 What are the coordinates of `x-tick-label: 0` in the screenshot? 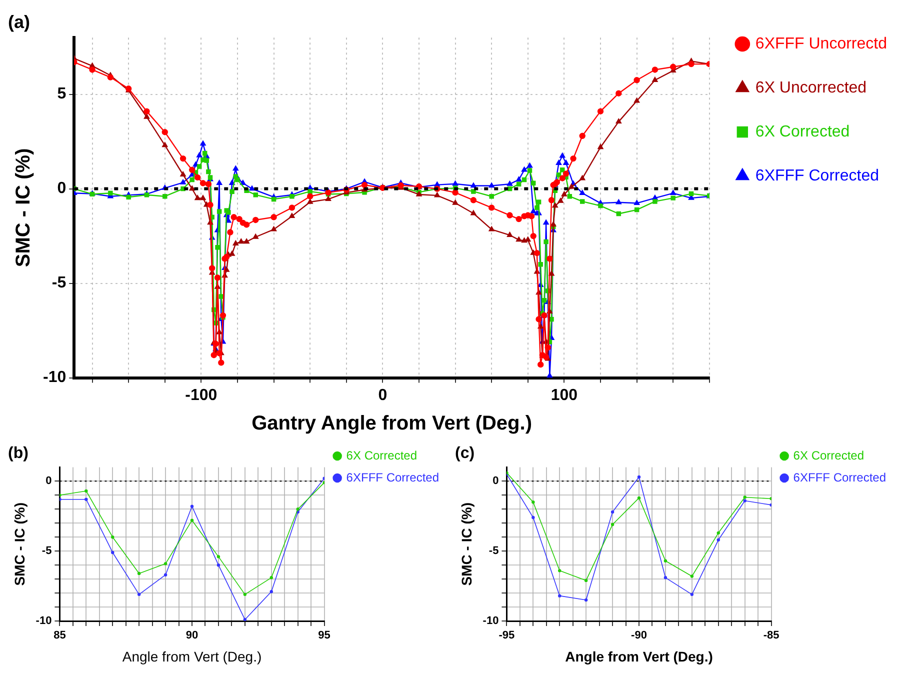 It's located at (383, 395).